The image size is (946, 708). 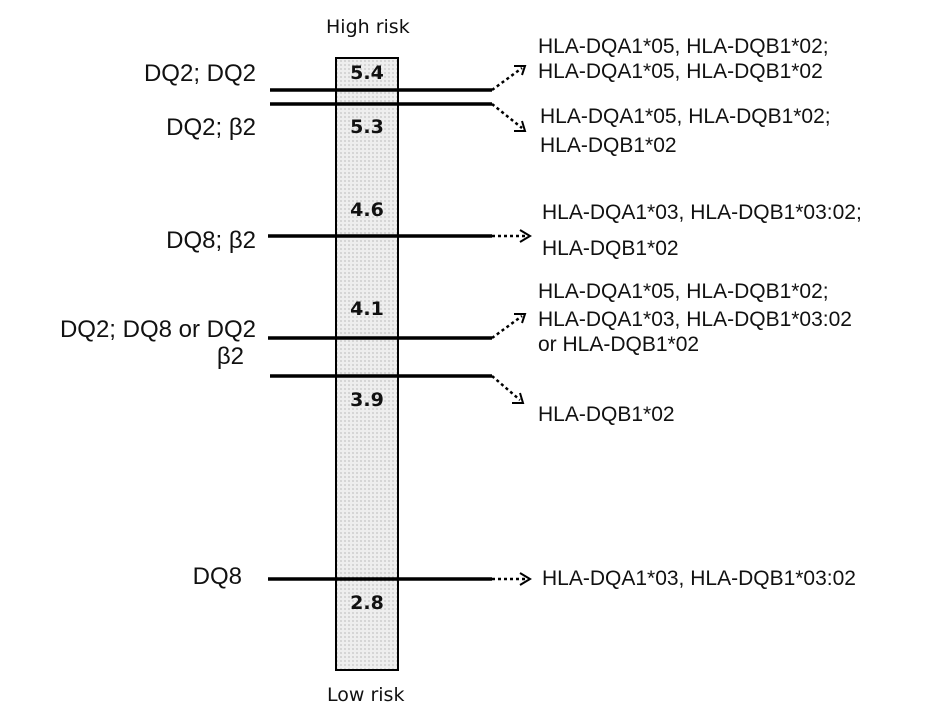 What do you see at coordinates (702, 230) in the screenshot?
I see `genotype-text-dq8-b2: HLA-DQA1*03, HLA-DQB1*03:02; HLA-DQB1*02` at bounding box center [702, 230].